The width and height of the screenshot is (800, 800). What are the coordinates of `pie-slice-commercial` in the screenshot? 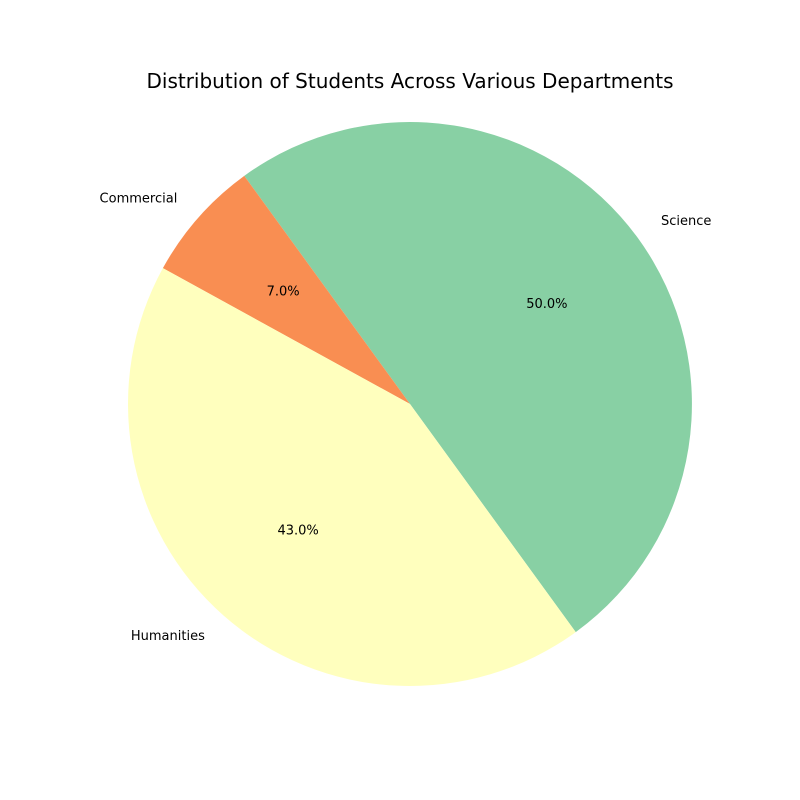 It's located at (286, 289).